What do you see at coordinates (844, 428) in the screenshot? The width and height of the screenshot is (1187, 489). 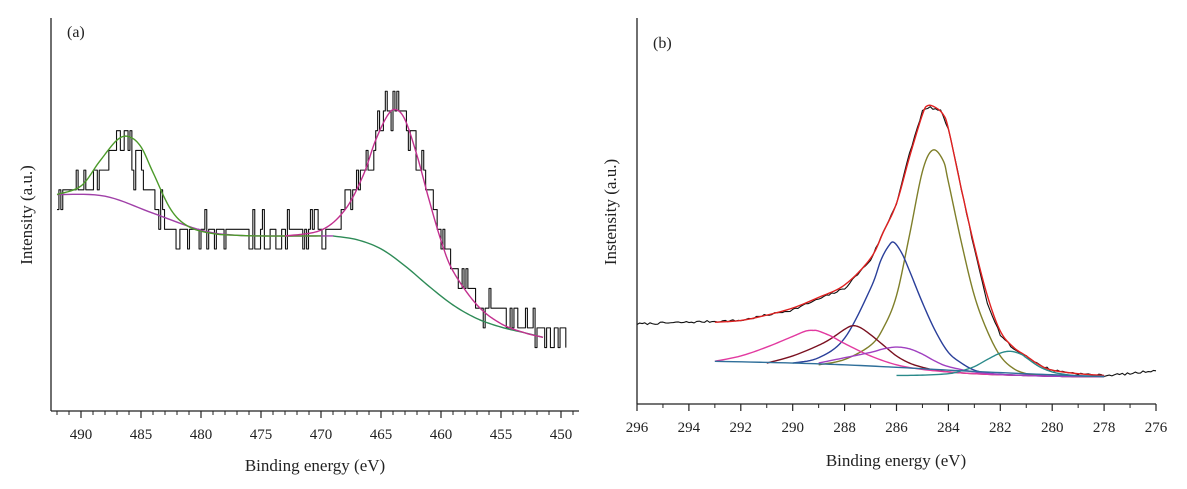 I see `panel-b-x-tick-label: 288` at bounding box center [844, 428].